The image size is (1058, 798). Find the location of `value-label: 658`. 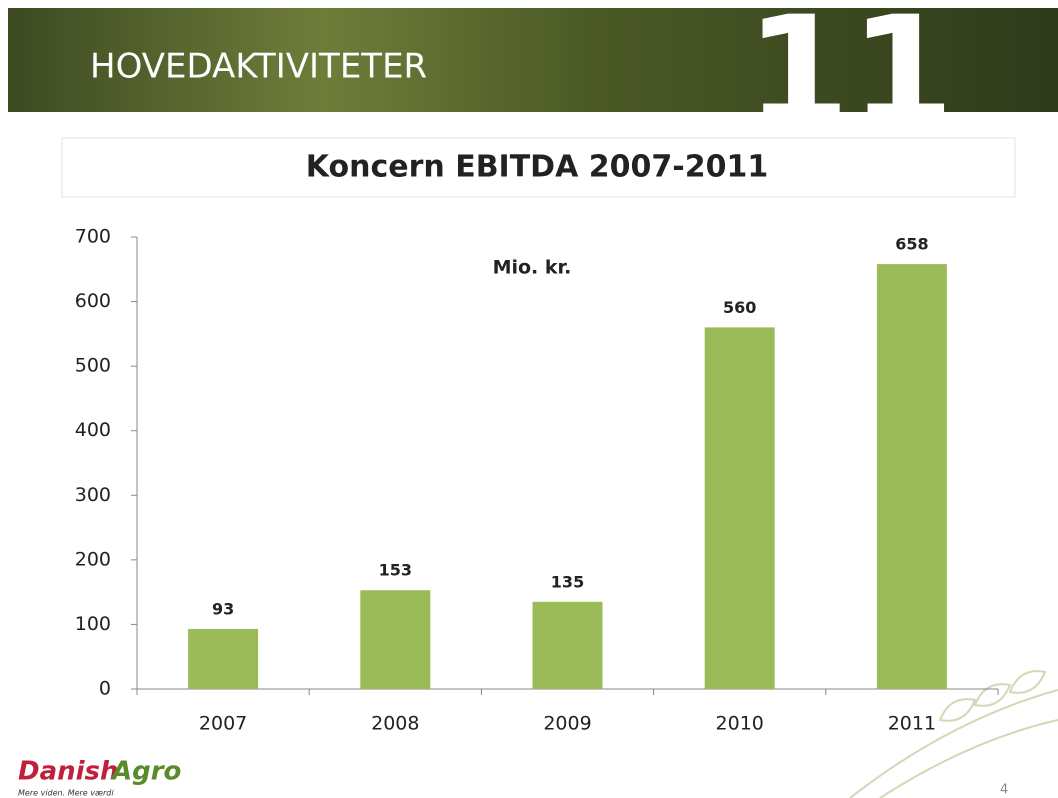

value-label: 658 is located at coordinates (911, 244).